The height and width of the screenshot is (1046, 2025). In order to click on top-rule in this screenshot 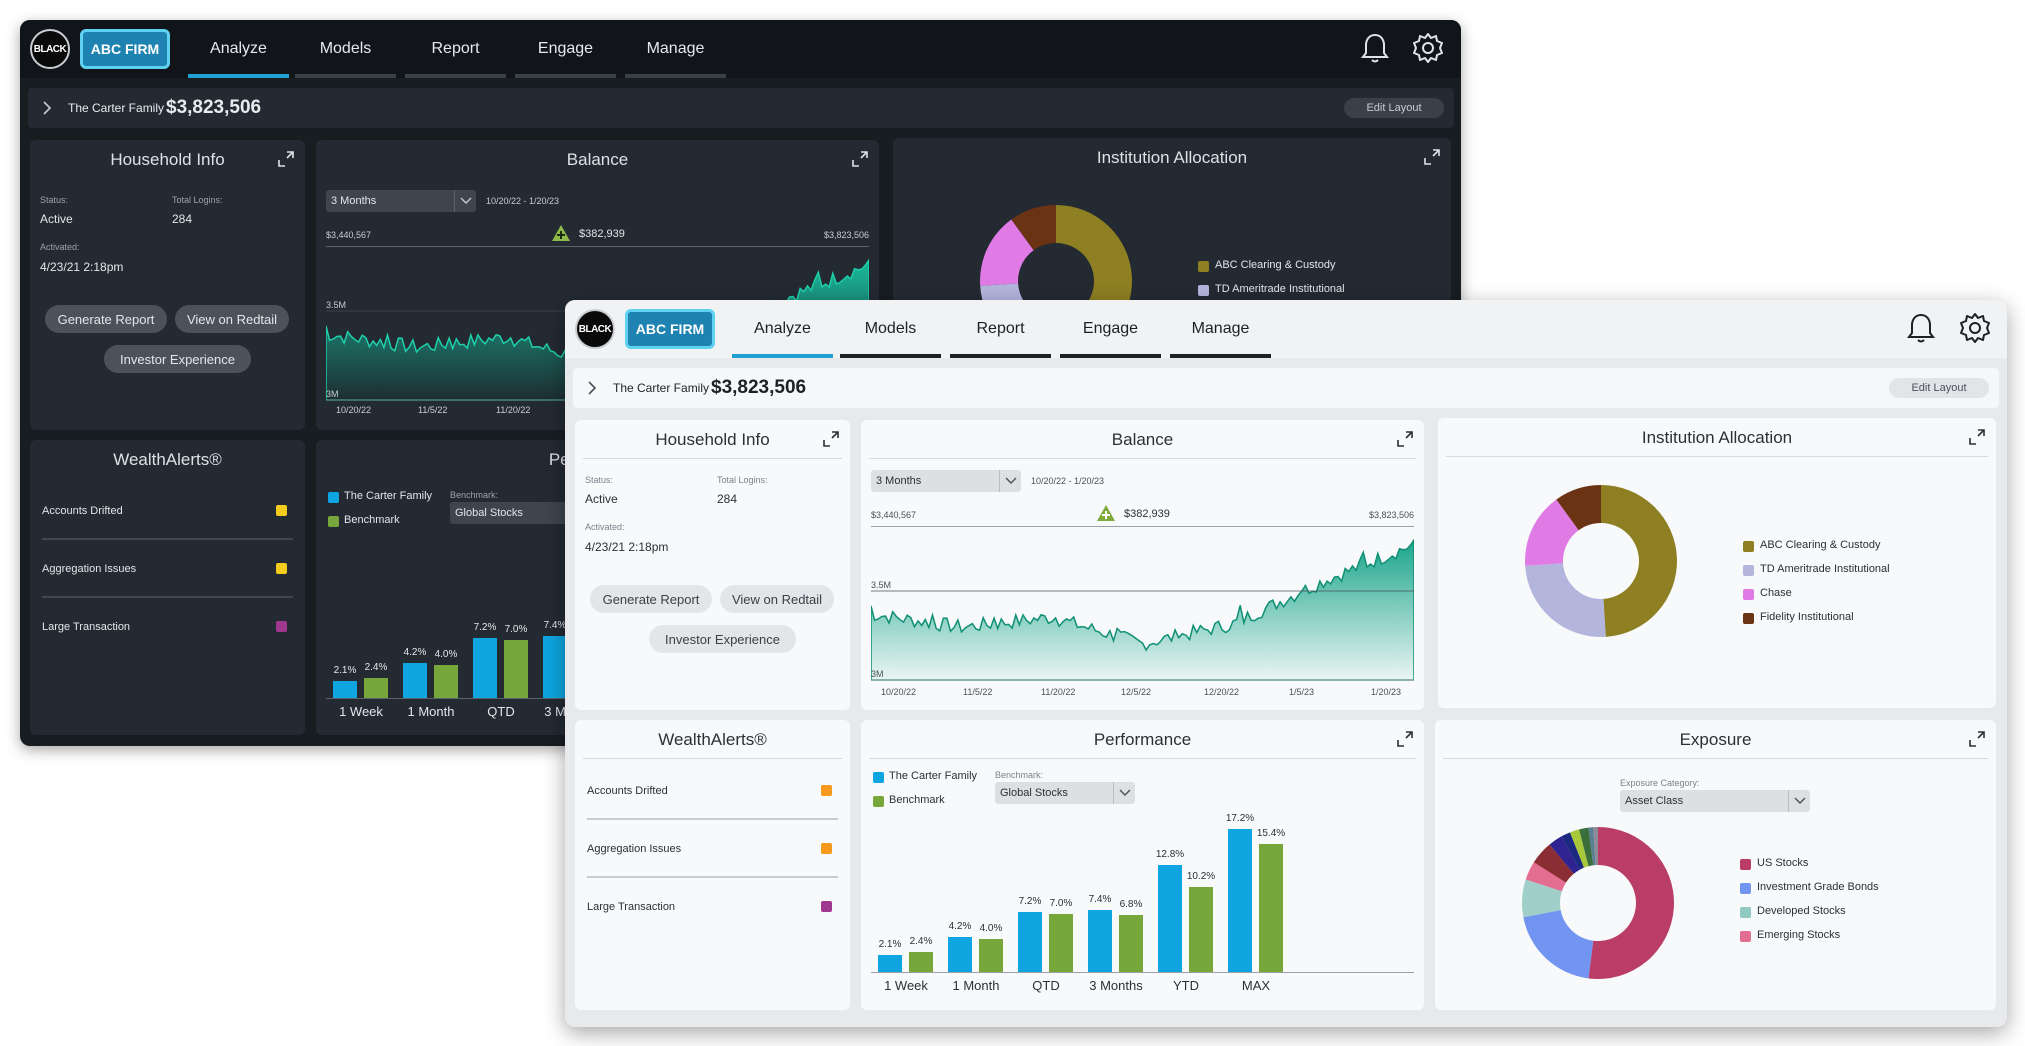, I will do `click(1142, 526)`.